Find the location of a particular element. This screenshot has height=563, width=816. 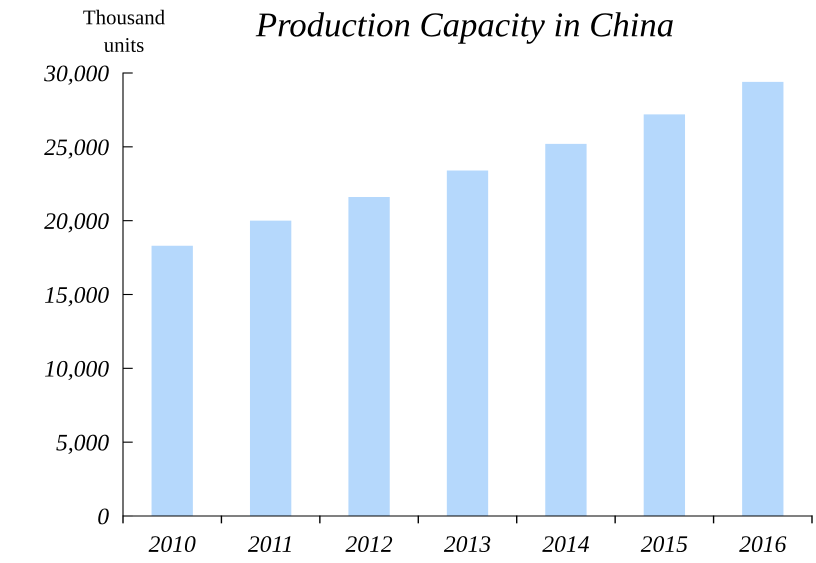

x-tick-label: 2014 is located at coordinates (566, 544).